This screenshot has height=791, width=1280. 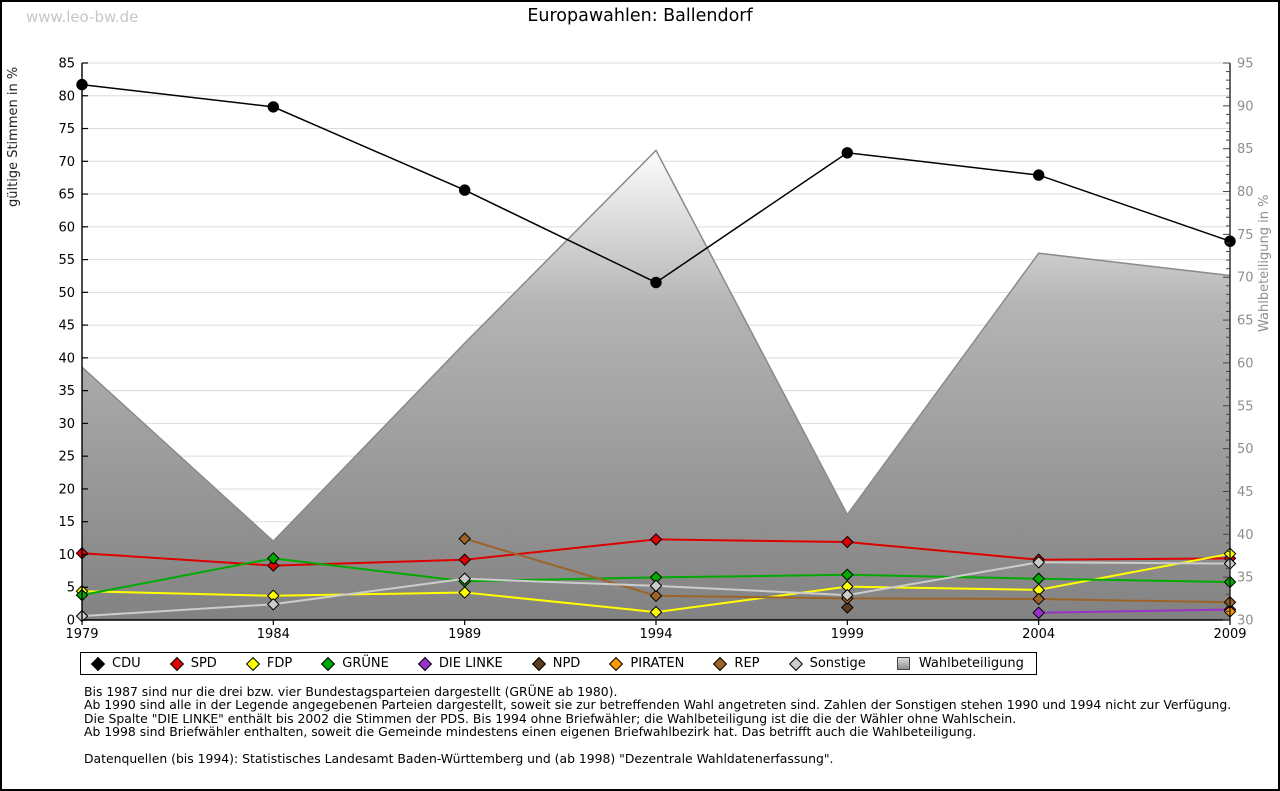 I want to click on legend-item-rep: REP, so click(x=736, y=663).